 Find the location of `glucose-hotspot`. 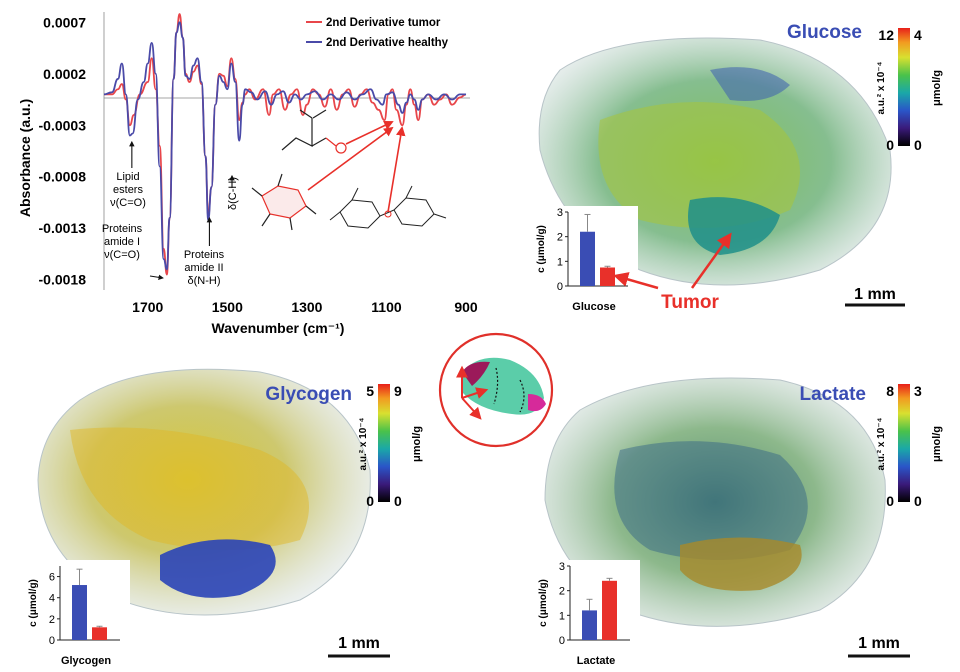

glucose-hotspot is located at coordinates (699, 165).